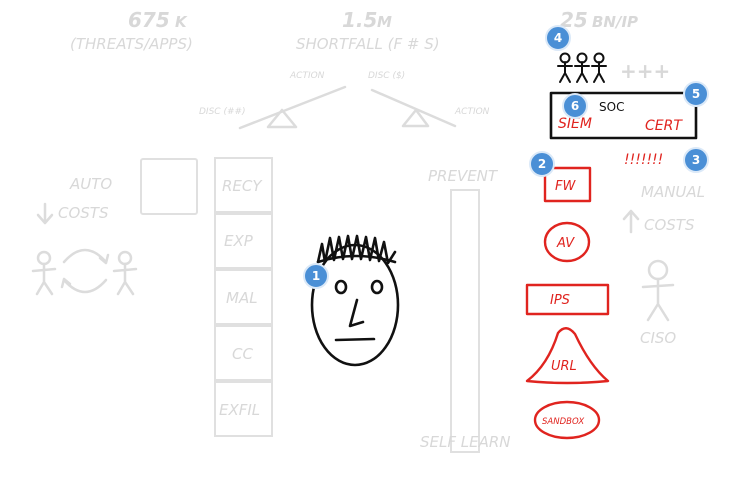  I want to click on badge-1: 1, so click(316, 276).